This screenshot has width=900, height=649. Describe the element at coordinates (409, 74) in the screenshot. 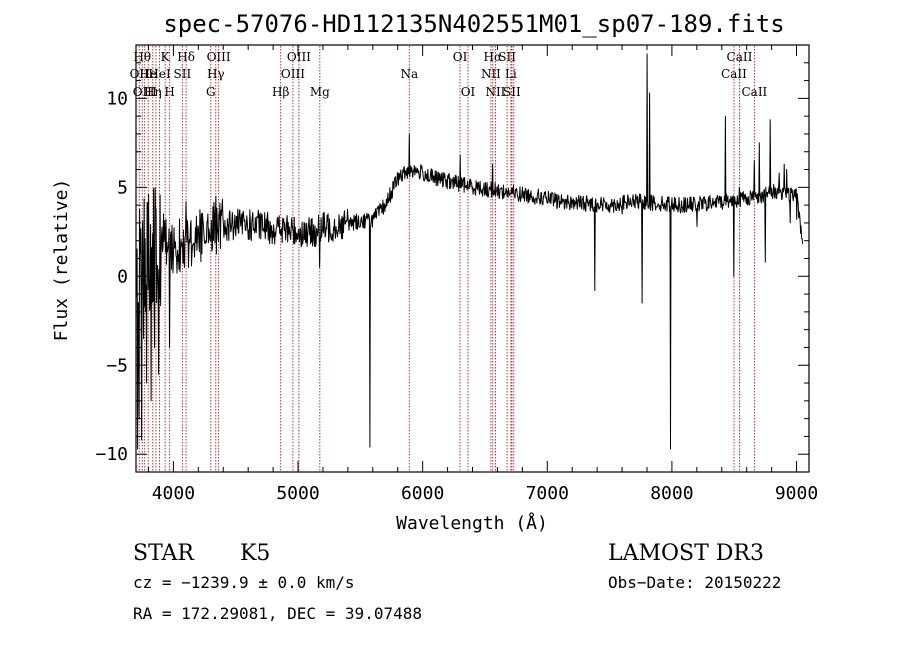

I see `spectral-line-label: Na` at that location.